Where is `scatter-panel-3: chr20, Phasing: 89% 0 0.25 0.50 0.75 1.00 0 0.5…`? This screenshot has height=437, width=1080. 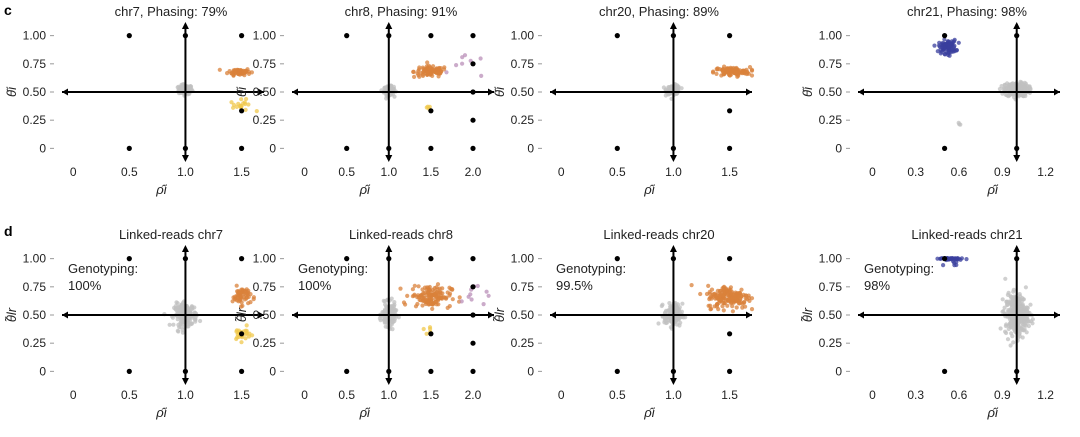 scatter-panel-3: chr20, Phasing: 89% 0 0.25 0.50 0.75 1.00 0 0.5… is located at coordinates (623, 100).